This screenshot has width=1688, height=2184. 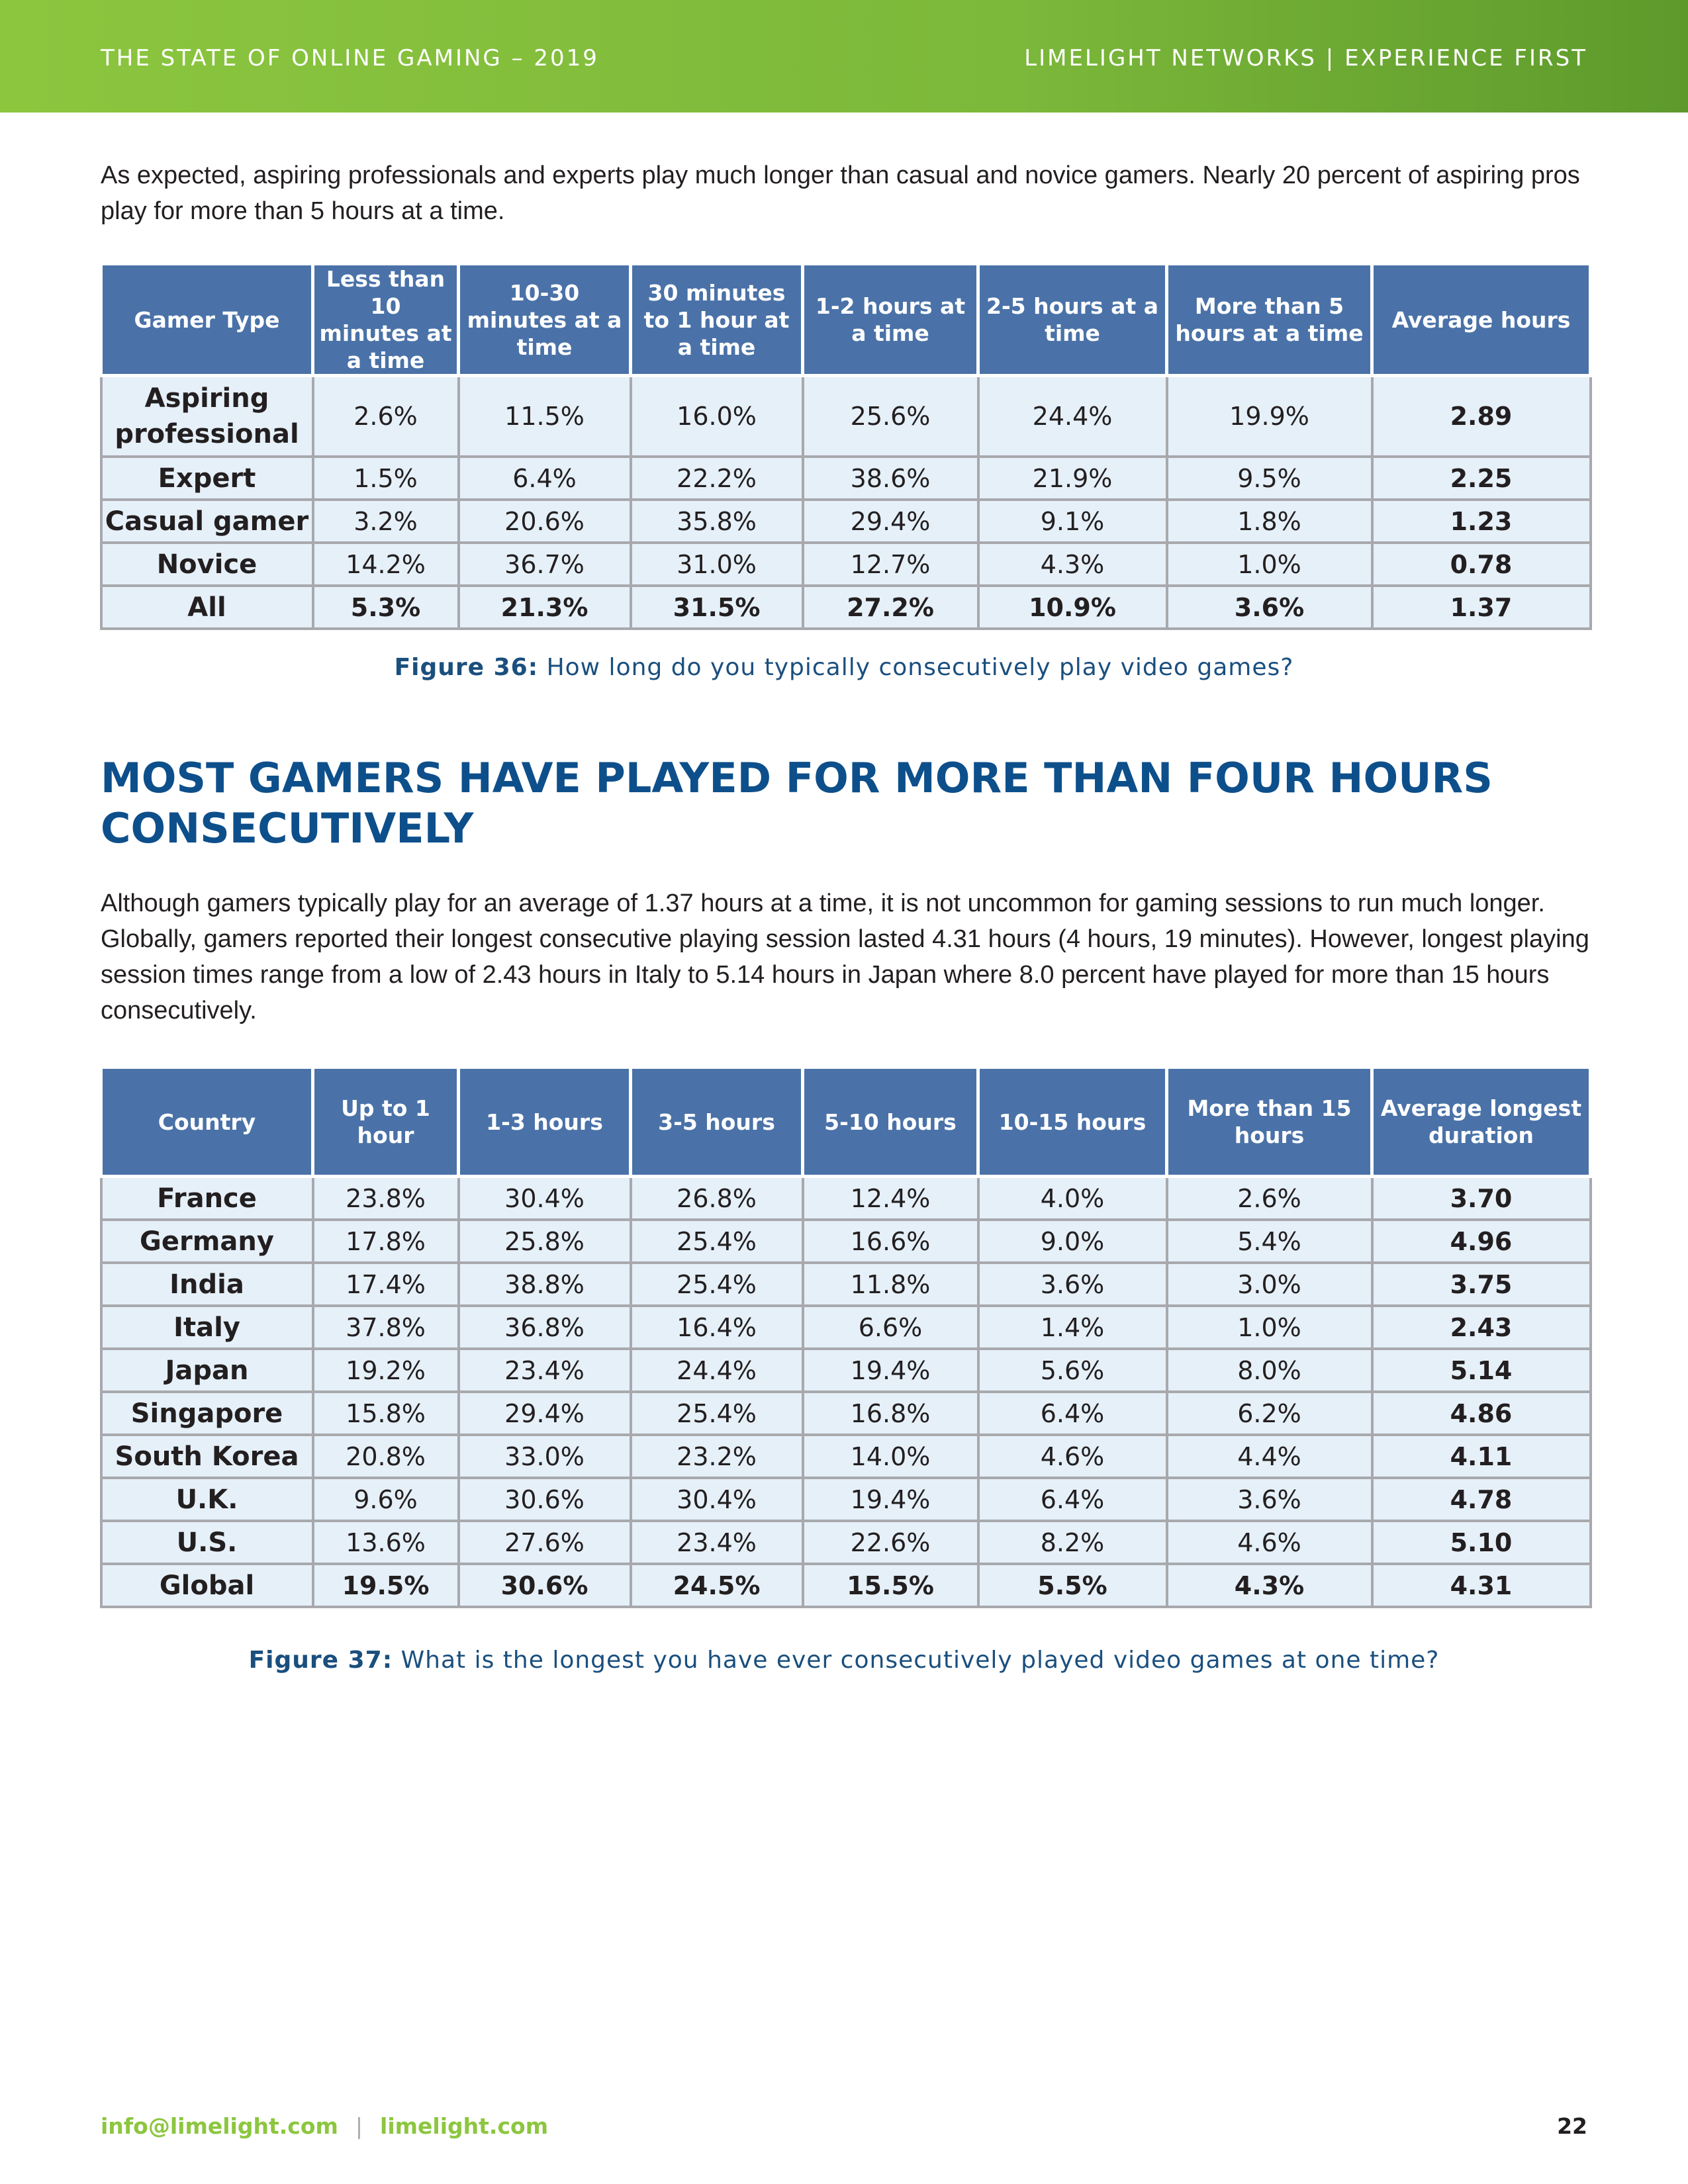 I want to click on column-header: More than 15 hours, so click(x=1269, y=1122).